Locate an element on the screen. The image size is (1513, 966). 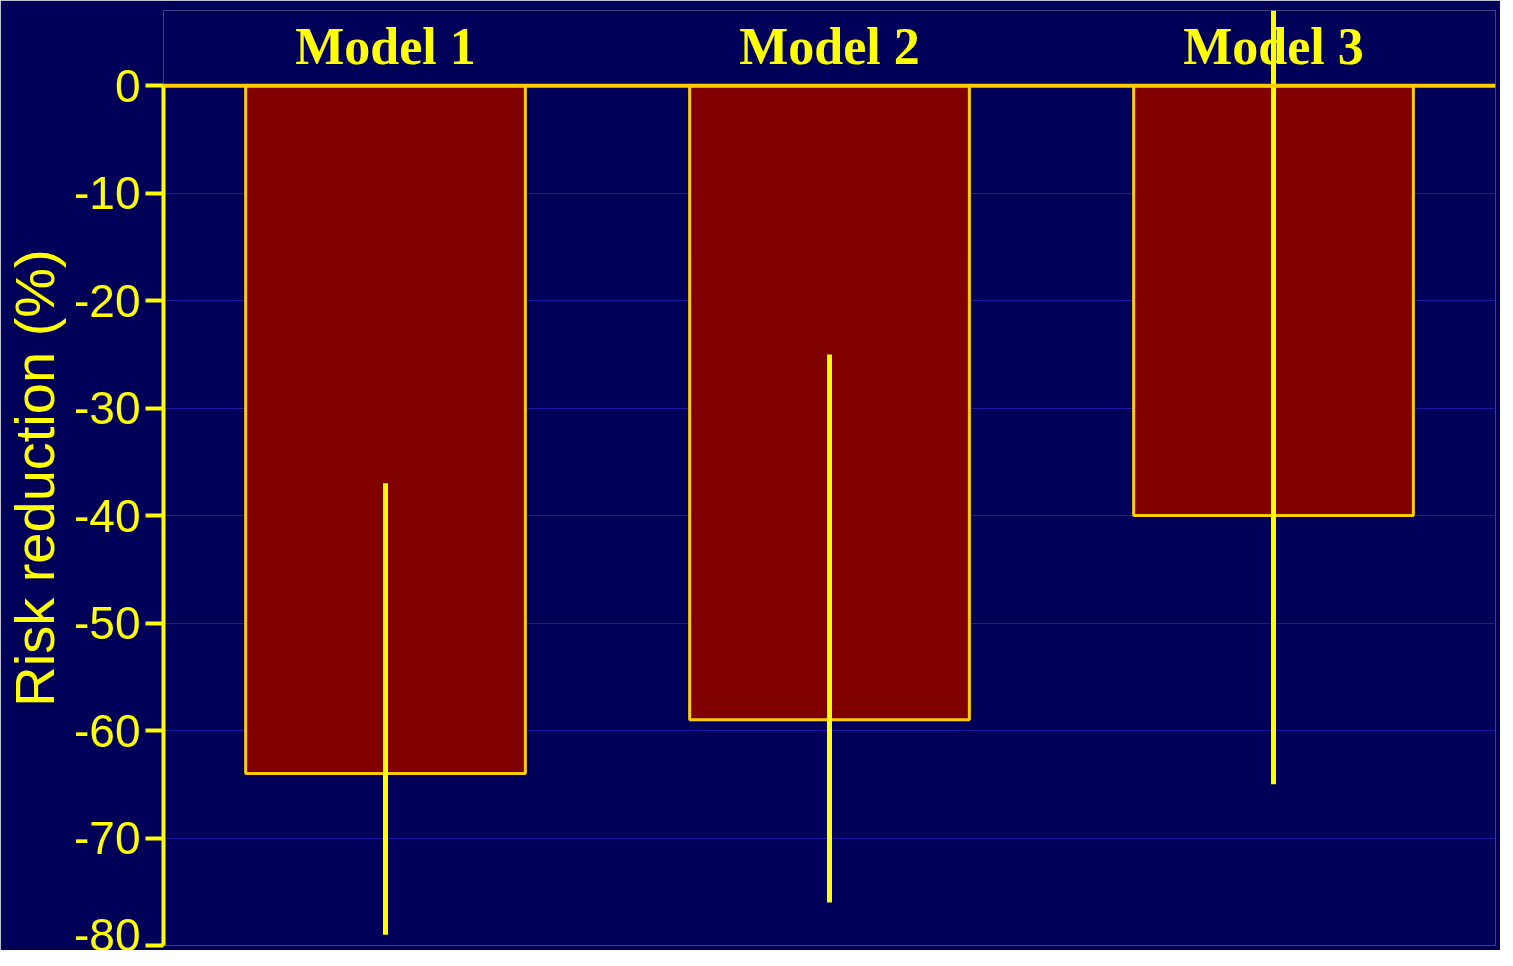
y-tick-label: -70 is located at coordinates (107, 838).